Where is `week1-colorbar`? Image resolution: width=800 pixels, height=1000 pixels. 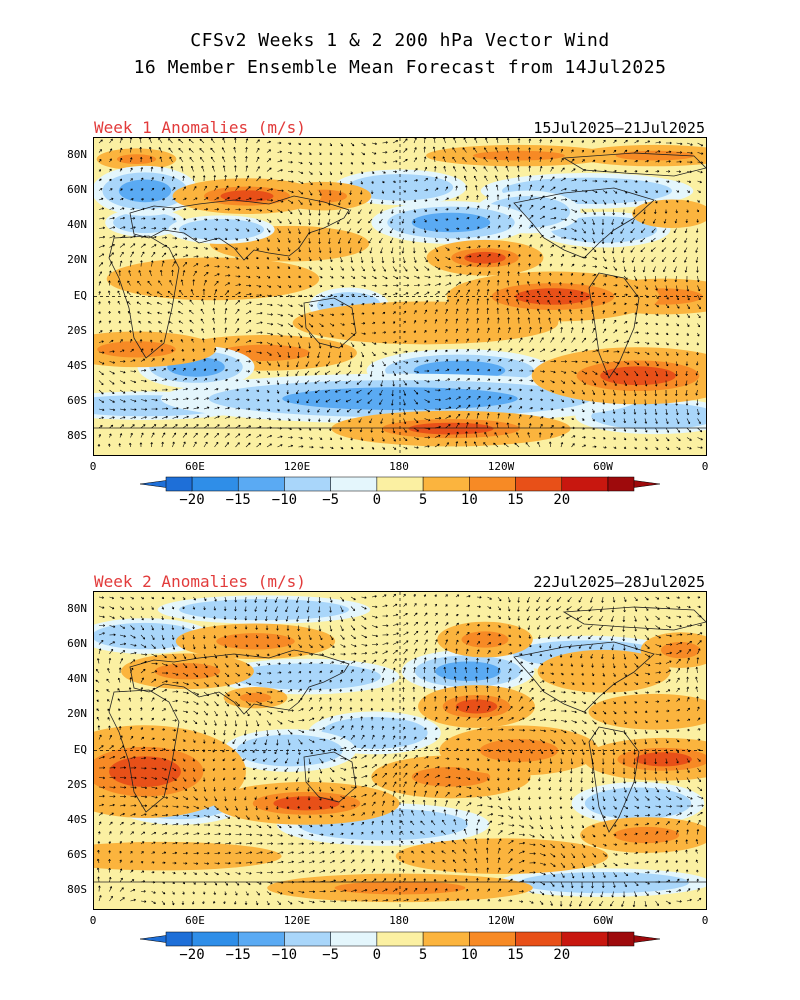
week1-colorbar is located at coordinates (400, 484).